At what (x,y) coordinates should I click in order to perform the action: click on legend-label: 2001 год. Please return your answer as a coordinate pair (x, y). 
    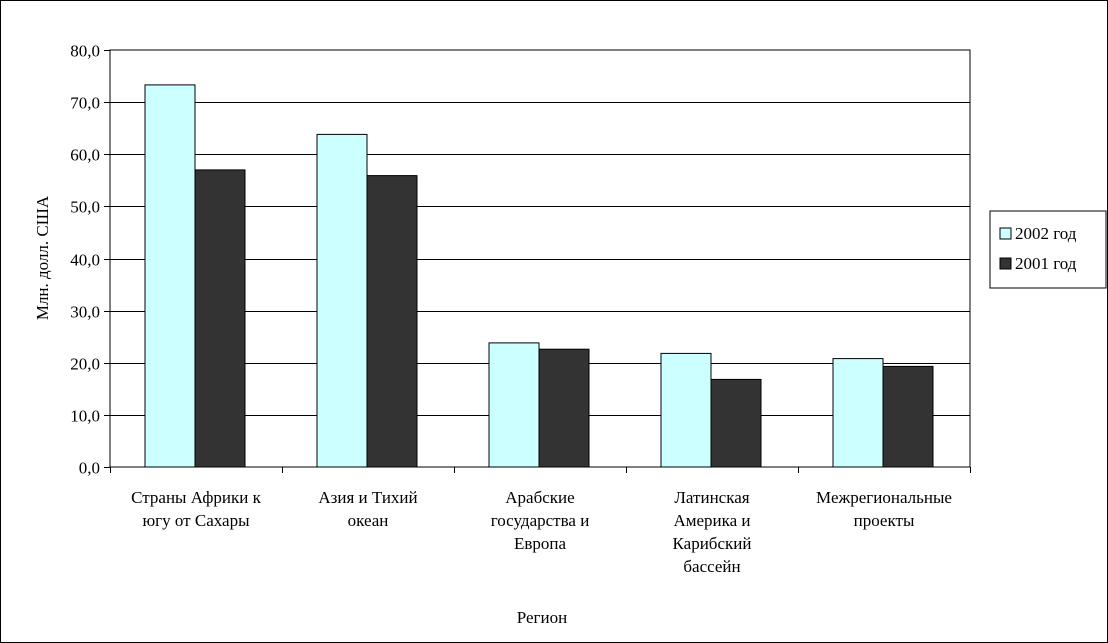
    Looking at the image, I should click on (1046, 263).